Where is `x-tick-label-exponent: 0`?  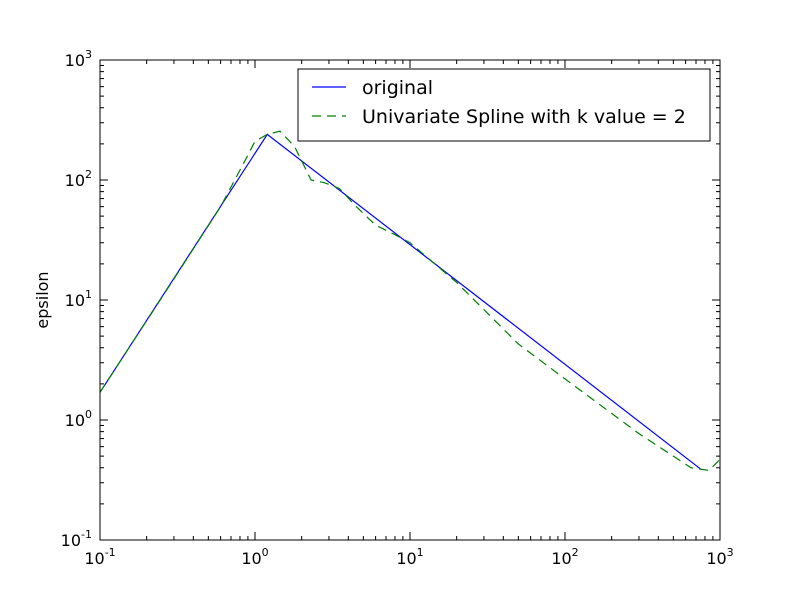
x-tick-label-exponent: 0 is located at coordinates (265, 552).